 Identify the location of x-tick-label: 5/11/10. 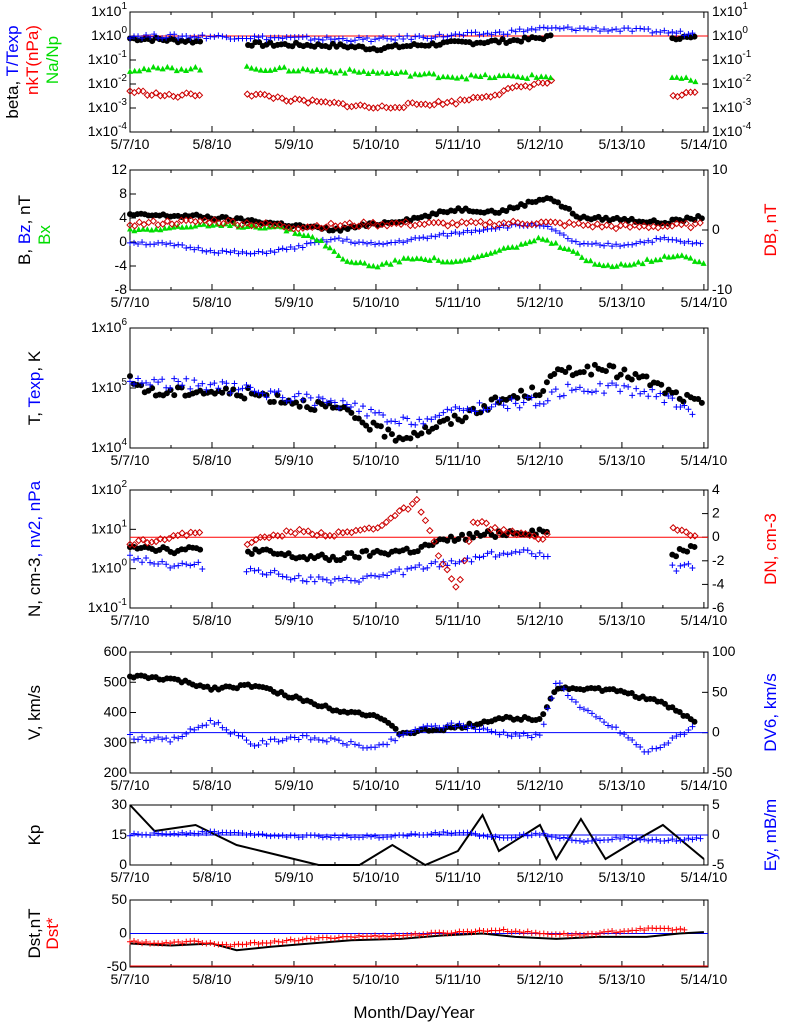
(458, 979).